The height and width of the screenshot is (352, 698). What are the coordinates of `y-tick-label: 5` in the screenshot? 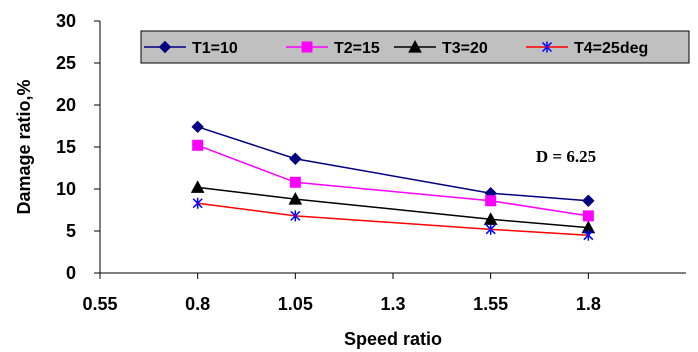 It's located at (71, 231).